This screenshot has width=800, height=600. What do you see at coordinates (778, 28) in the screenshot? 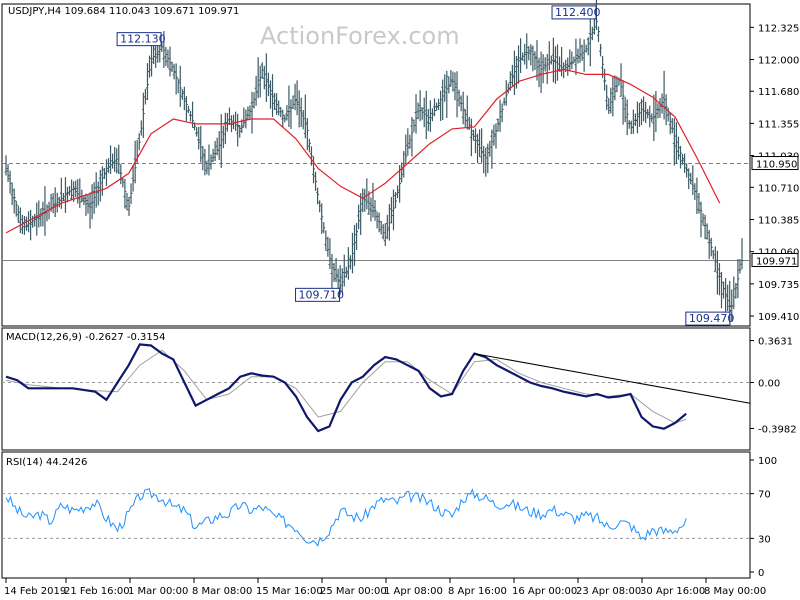
I see `price-y-tick-label: 112.325` at bounding box center [778, 28].